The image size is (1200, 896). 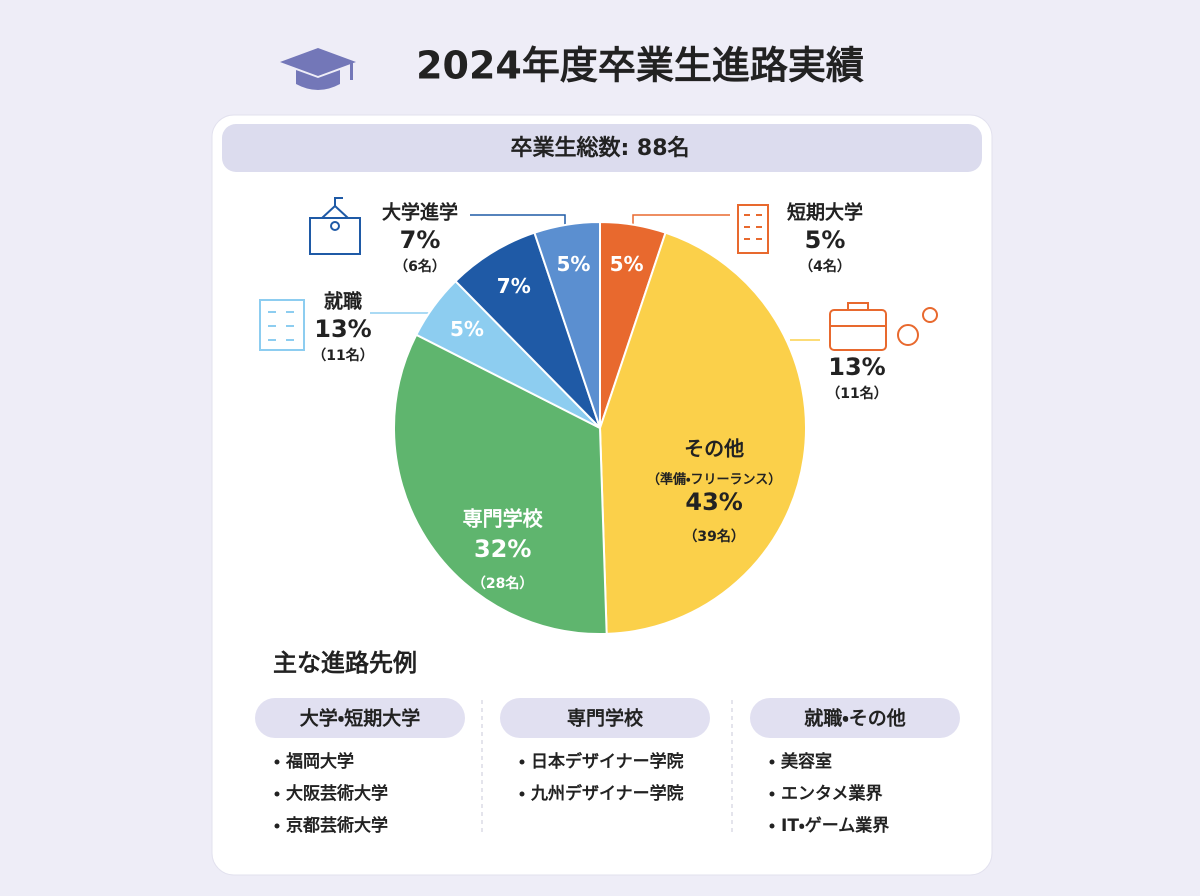 What do you see at coordinates (825, 240) in the screenshot?
I see `callout-value: 5%` at bounding box center [825, 240].